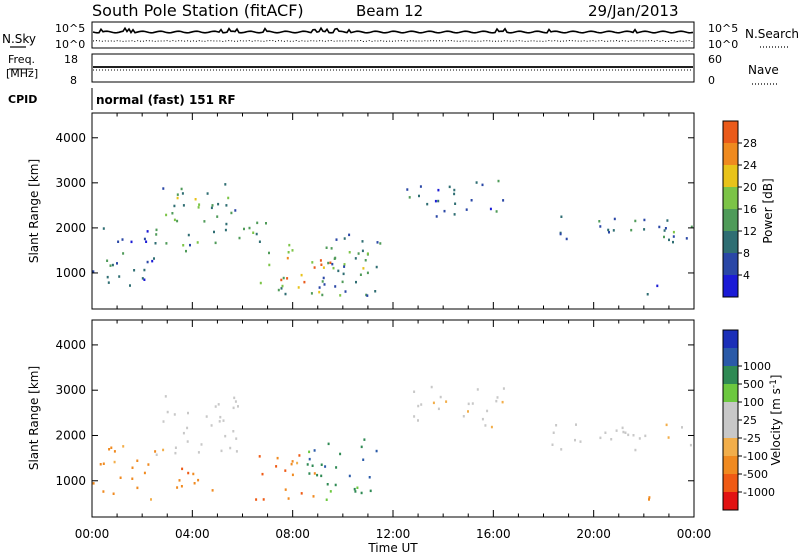 Image resolution: width=800 pixels, height=554 pixels. I want to click on nsearch-line, so click(392, 41).